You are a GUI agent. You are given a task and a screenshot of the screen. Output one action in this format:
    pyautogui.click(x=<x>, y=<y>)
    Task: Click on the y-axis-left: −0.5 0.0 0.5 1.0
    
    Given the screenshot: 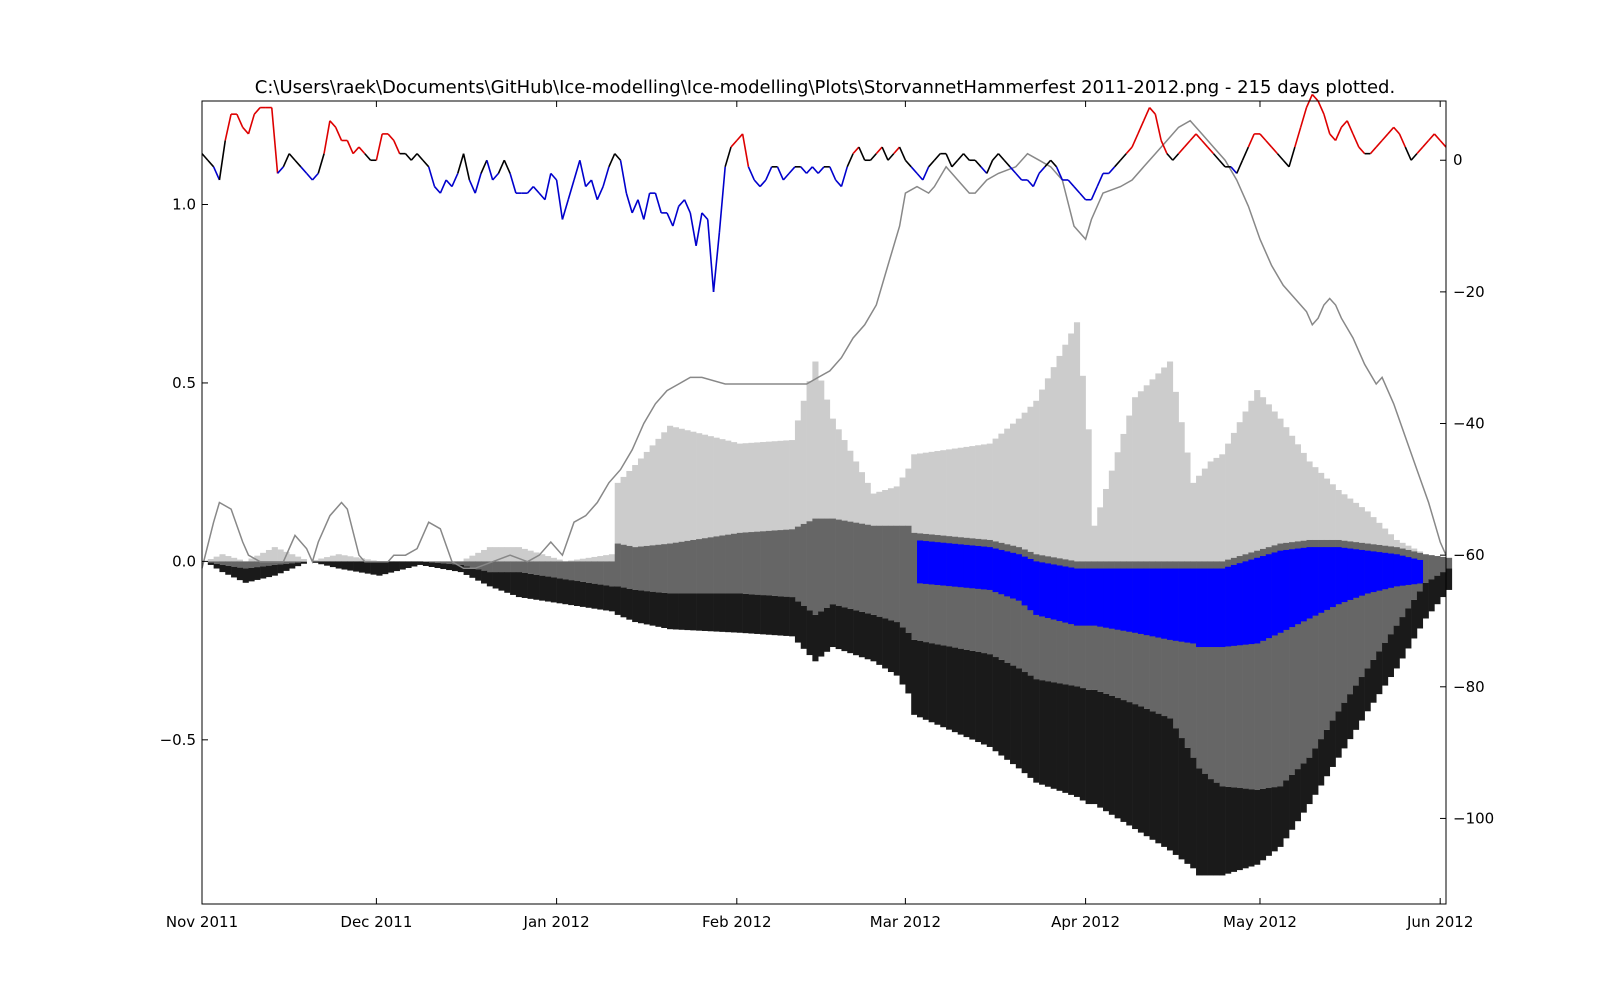 What is the action you would take?
    pyautogui.click(x=184, y=472)
    